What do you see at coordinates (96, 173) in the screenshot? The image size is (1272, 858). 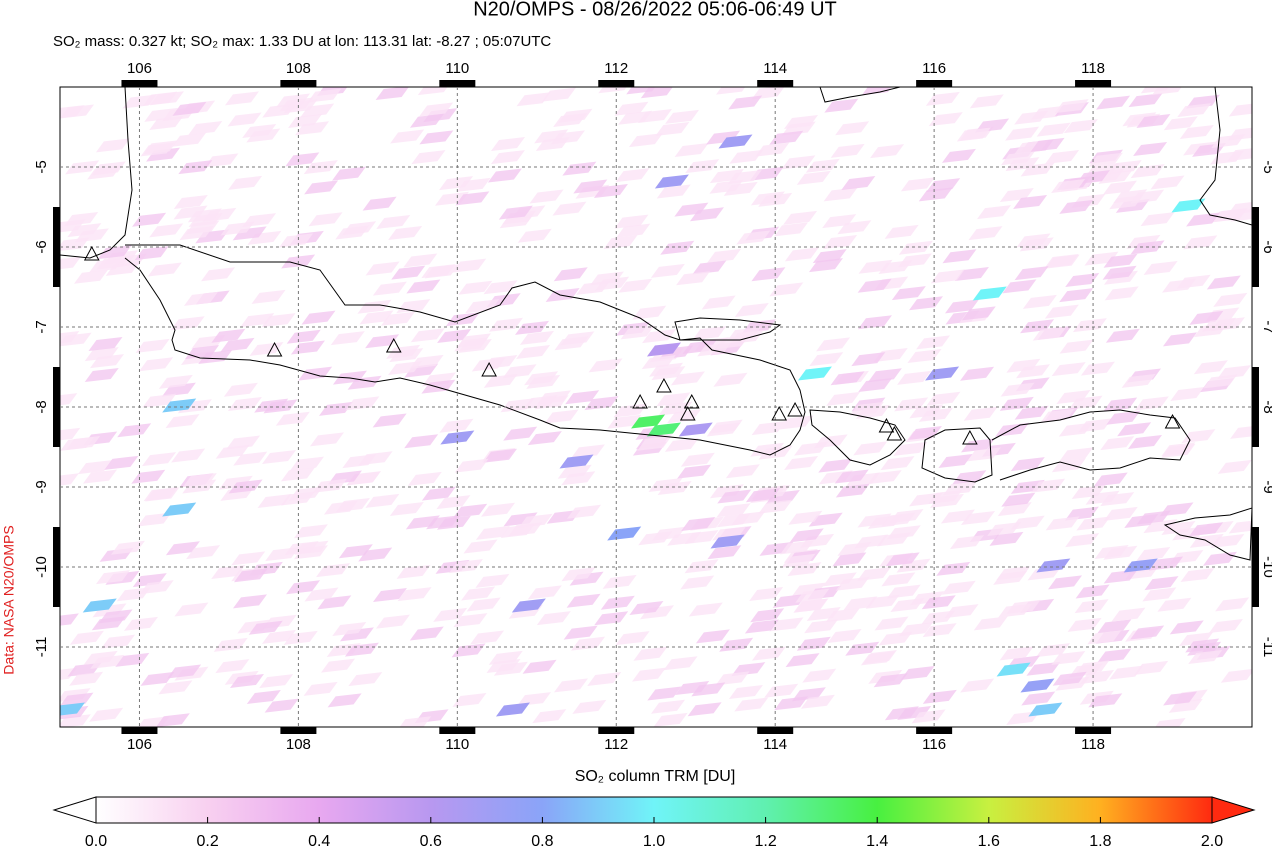 I see `coast-sumatra` at bounding box center [96, 173].